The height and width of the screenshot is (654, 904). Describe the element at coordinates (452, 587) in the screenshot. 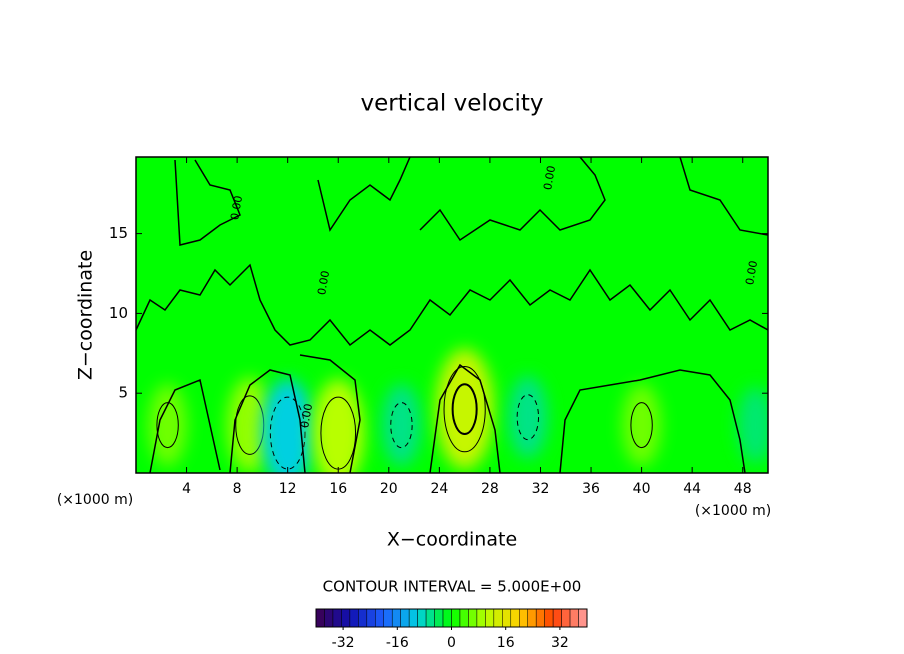

I see `contour-interval: CONTOUR INTERVAL = 5.000E+00` at that location.